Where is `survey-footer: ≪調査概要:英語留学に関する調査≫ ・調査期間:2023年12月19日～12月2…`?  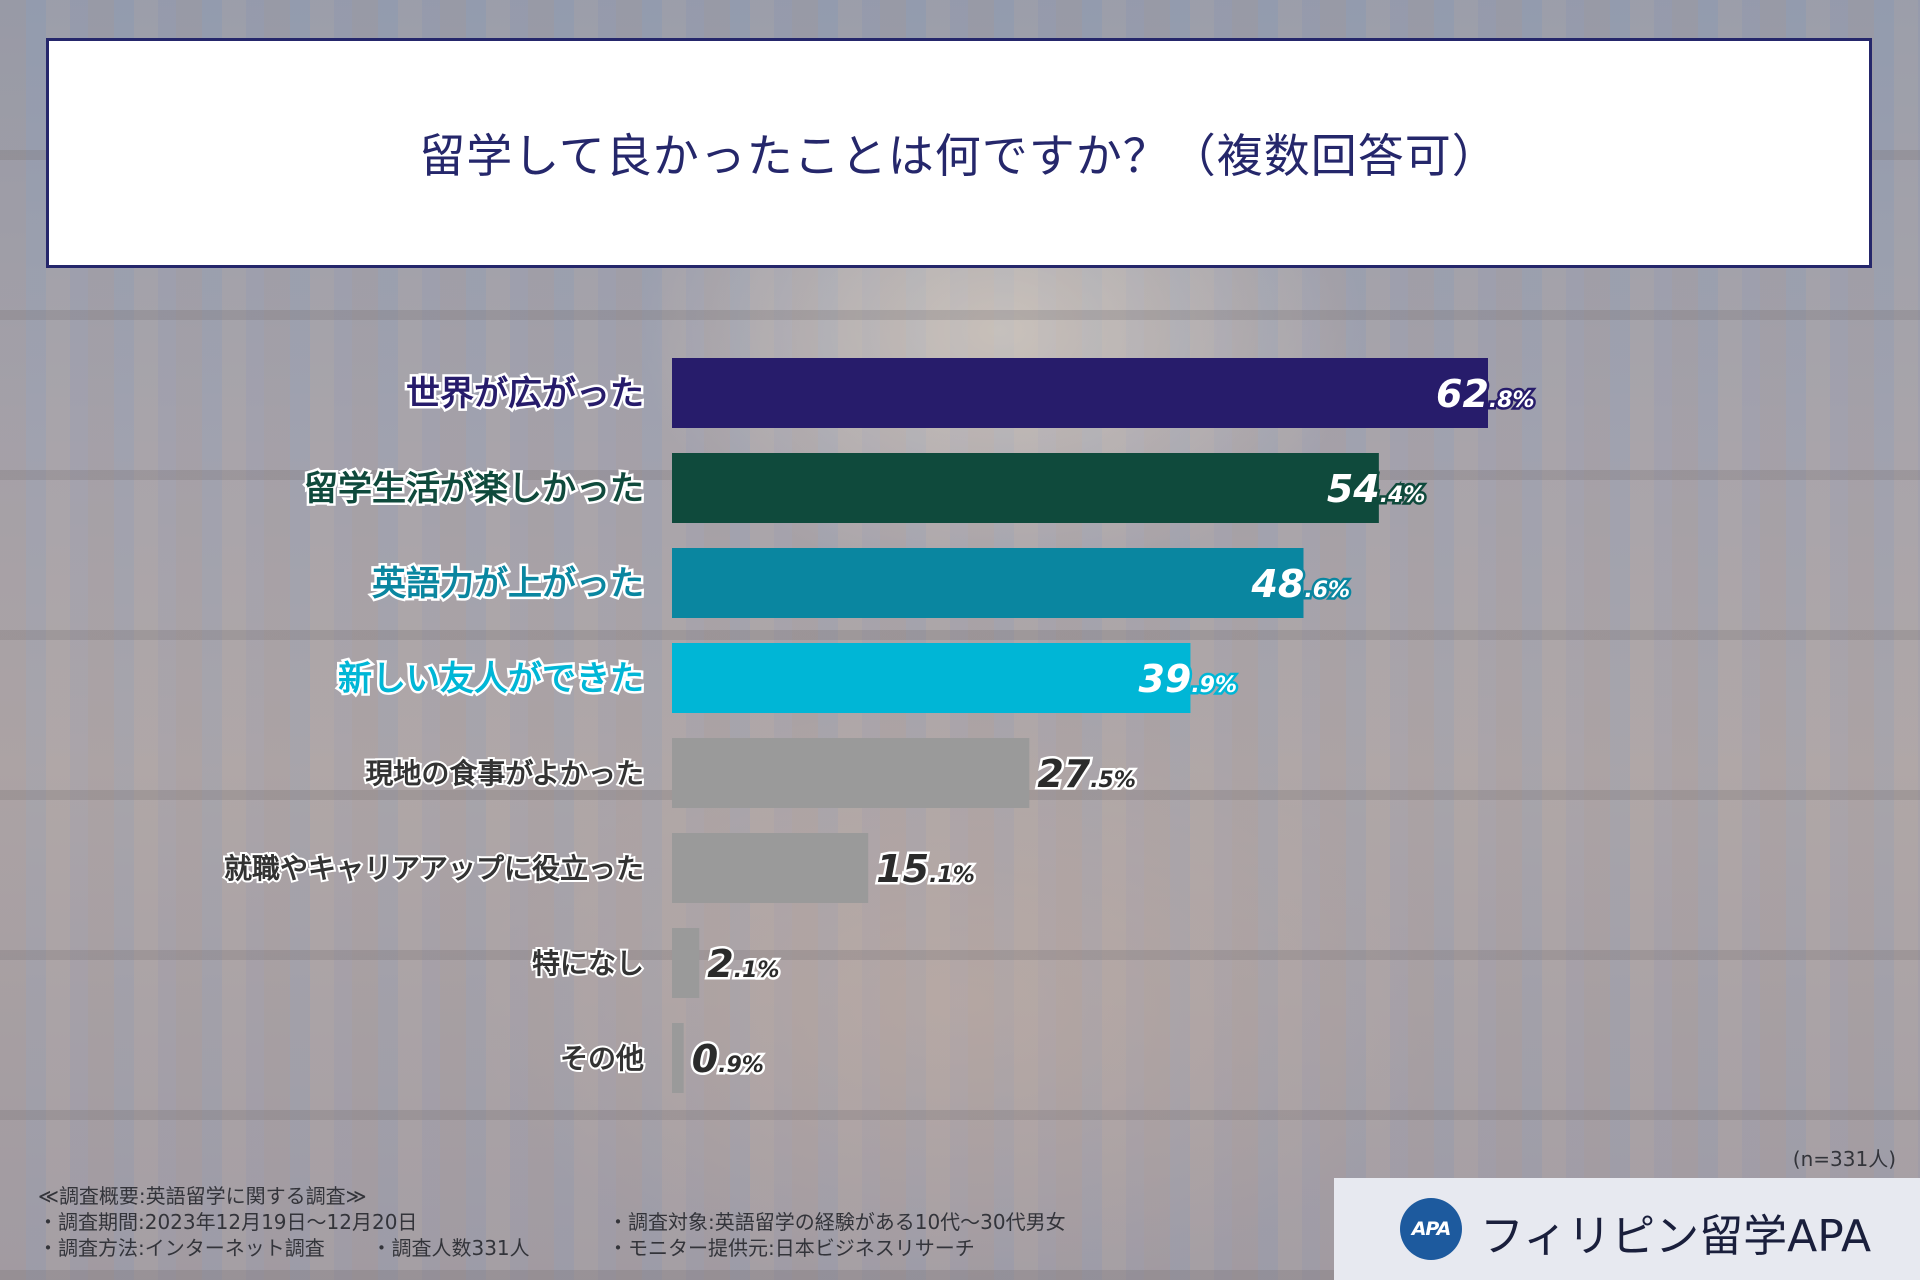 survey-footer: ≪調査概要:英語留学に関する調査≫ ・調査期間:2023年12月19日～12月2… is located at coordinates (688, 1230).